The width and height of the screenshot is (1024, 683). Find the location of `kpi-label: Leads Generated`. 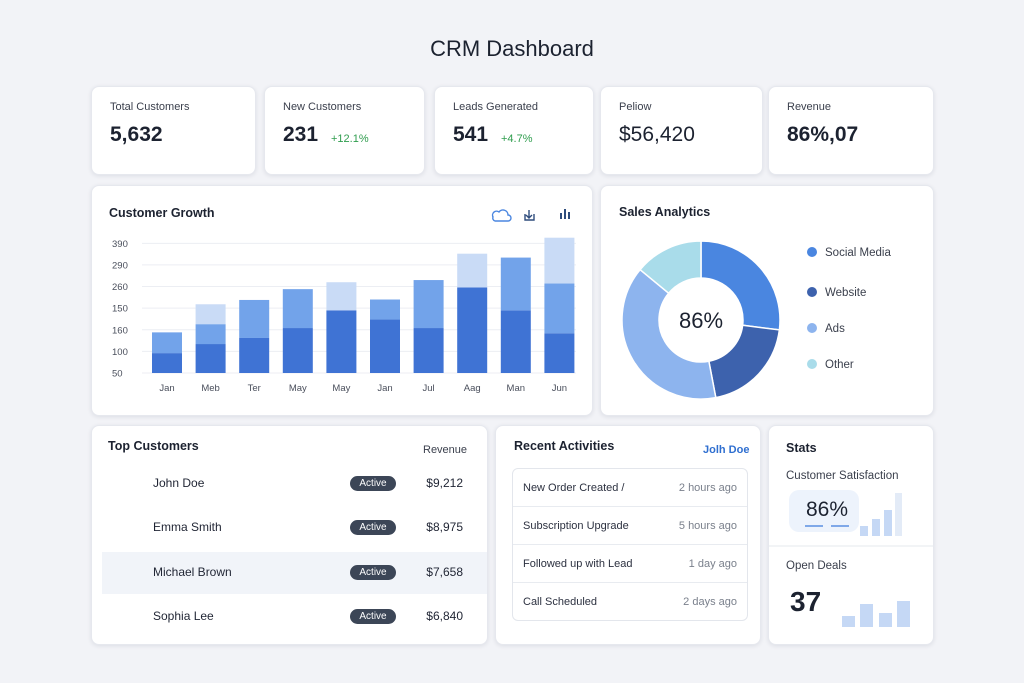

kpi-label: Leads Generated is located at coordinates (496, 107).